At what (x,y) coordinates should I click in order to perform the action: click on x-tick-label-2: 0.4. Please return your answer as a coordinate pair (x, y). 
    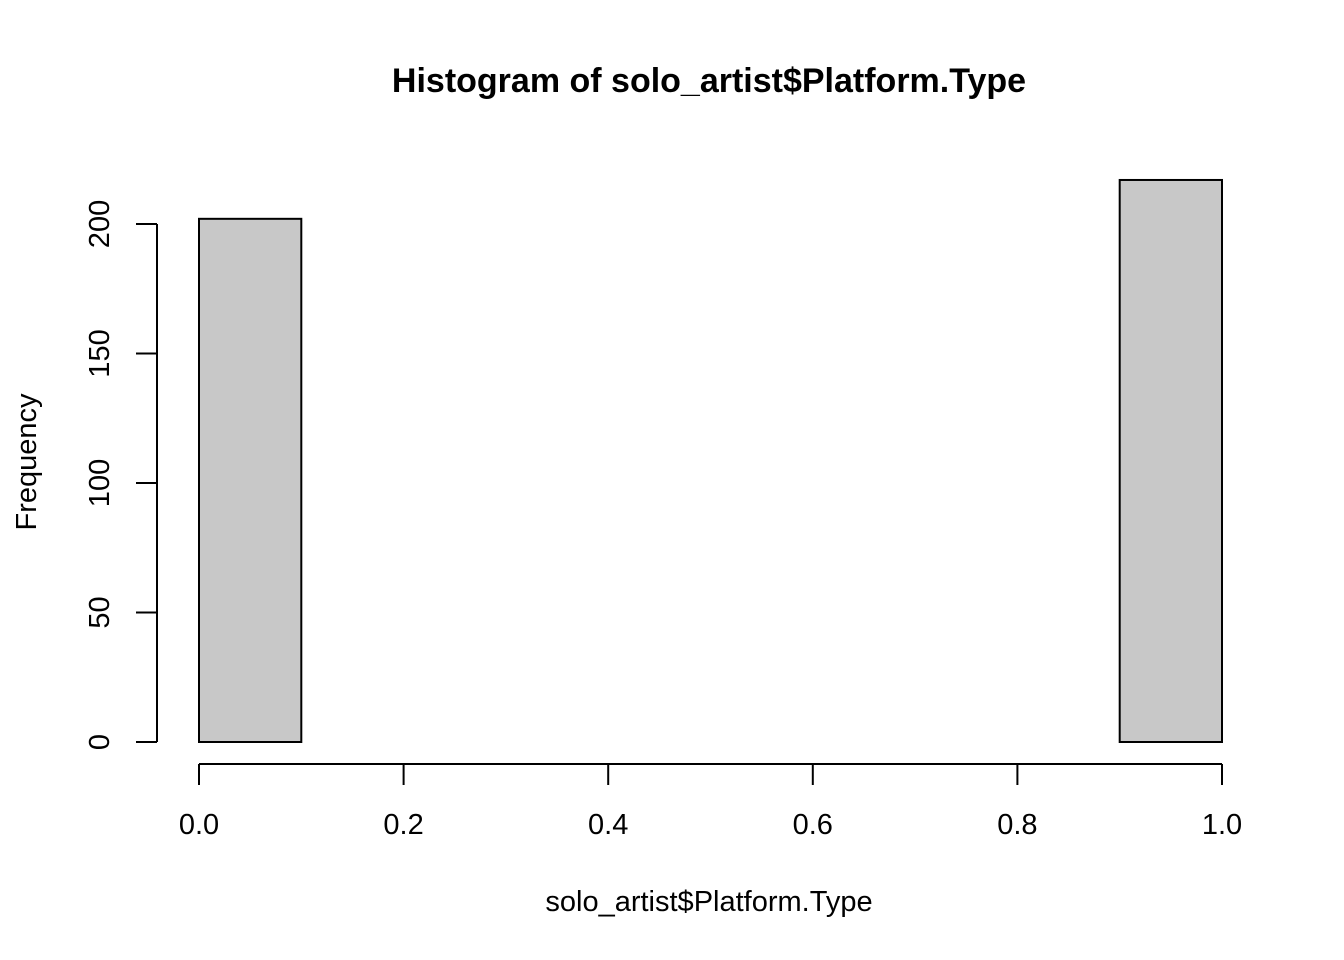
    Looking at the image, I should click on (608, 825).